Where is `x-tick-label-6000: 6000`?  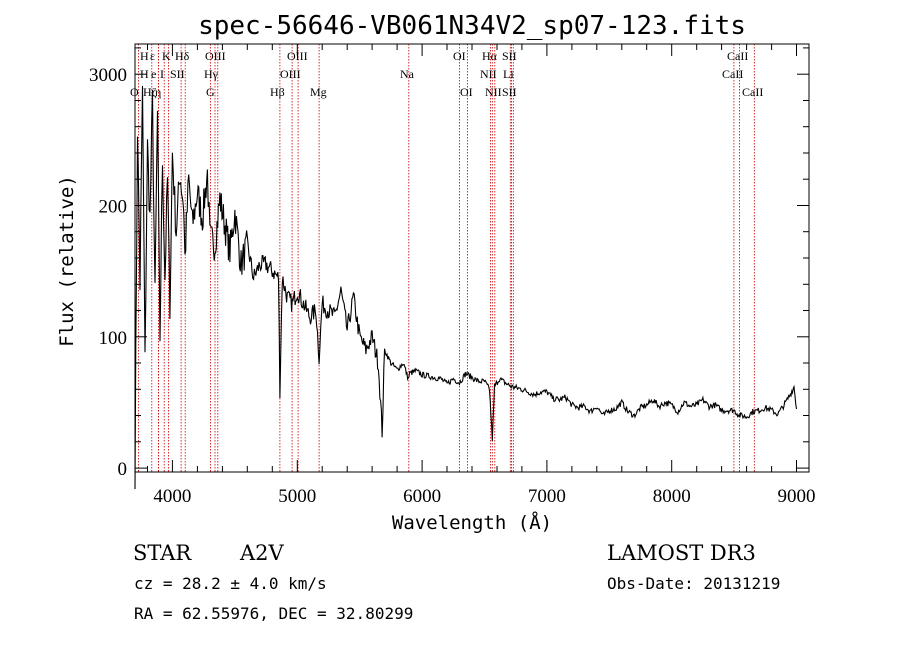 x-tick-label-6000: 6000 is located at coordinates (422, 496).